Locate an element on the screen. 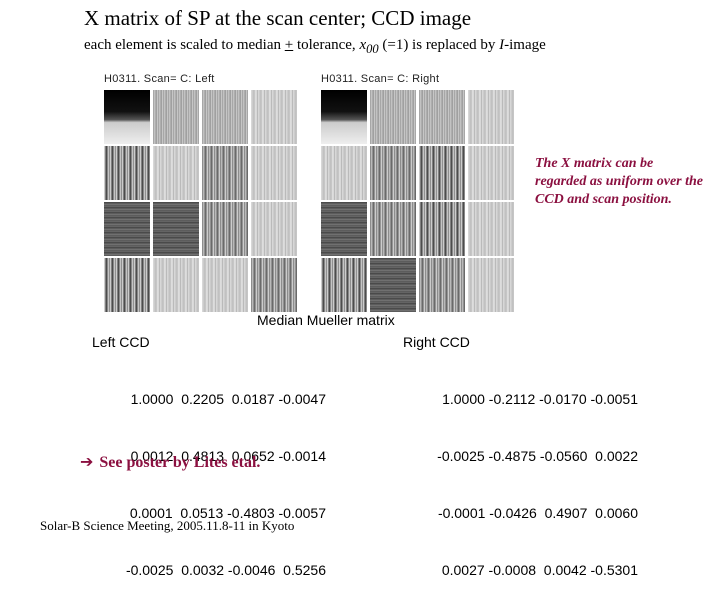 The image size is (720, 599). poster-reference: ➔ See poster by Lites etal. is located at coordinates (170, 462).